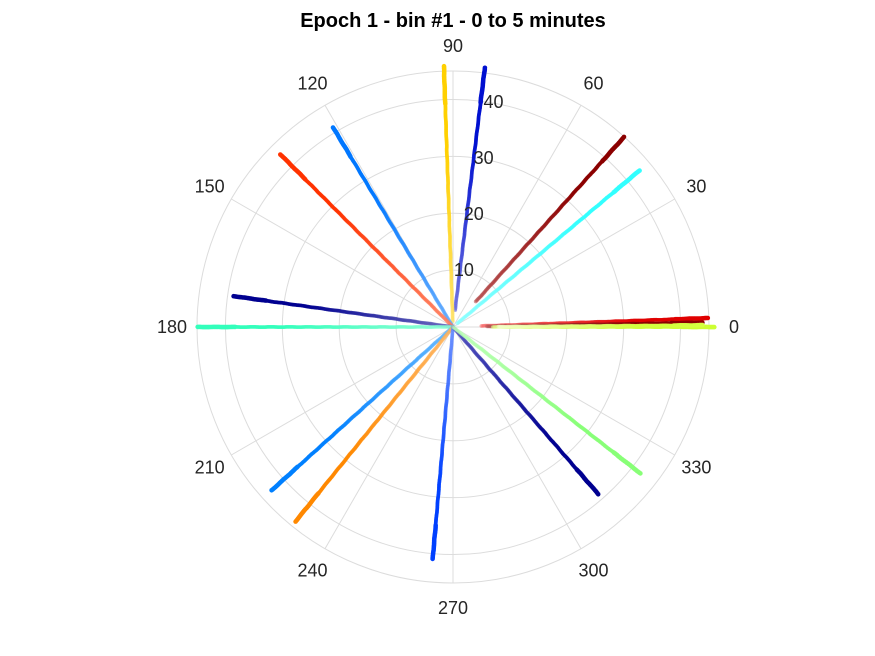  What do you see at coordinates (172, 327) in the screenshot?
I see `theta-tick-label: 180` at bounding box center [172, 327].